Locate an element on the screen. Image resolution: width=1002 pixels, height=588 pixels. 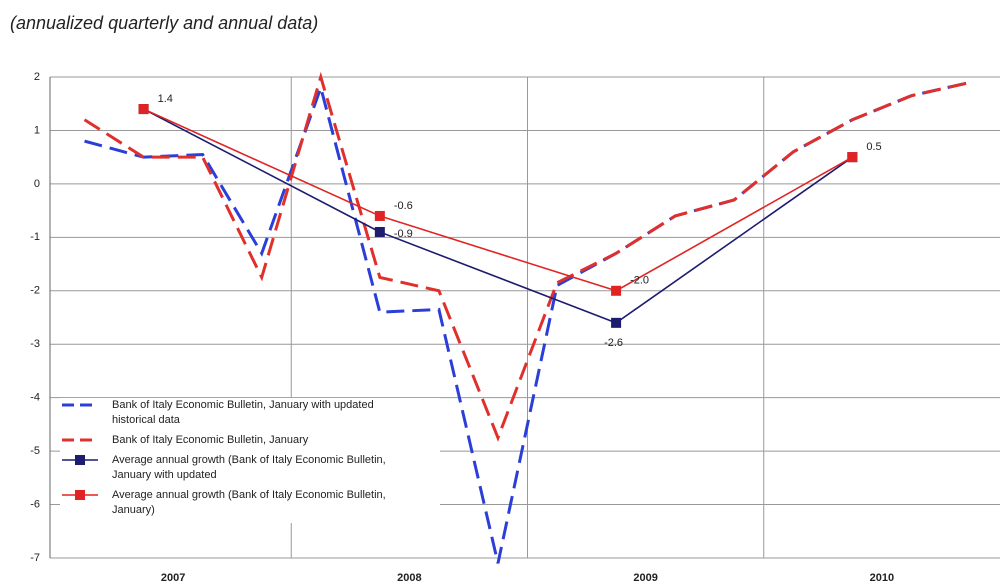
value-label: -0.6 is located at coordinates (403, 206).